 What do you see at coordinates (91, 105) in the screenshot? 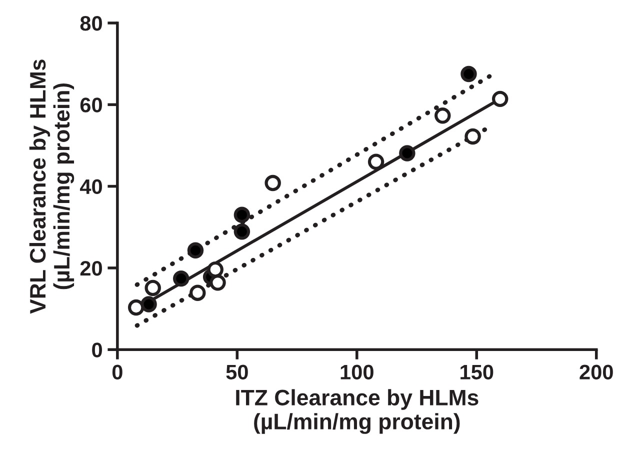
I see `y-tick-label: 60` at bounding box center [91, 105].